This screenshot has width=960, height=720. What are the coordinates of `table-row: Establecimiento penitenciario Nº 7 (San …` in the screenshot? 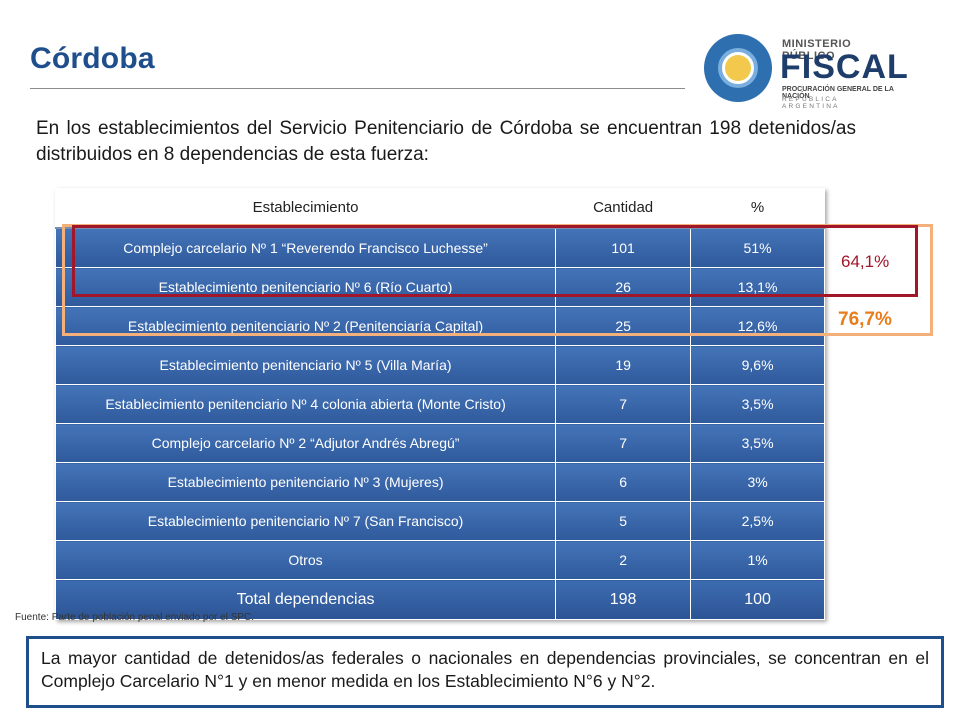 It's located at (439, 521).